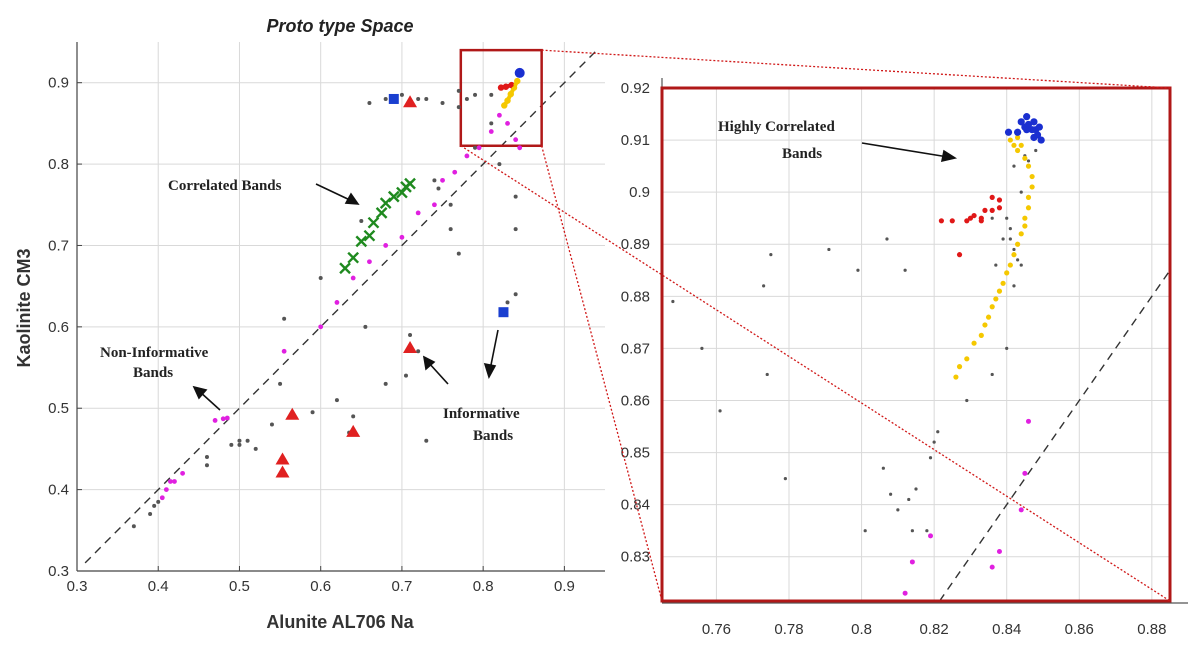 The width and height of the screenshot is (1200, 647). Describe the element at coordinates (501, 98) in the screenshot. I see `zoom-region-box` at that location.